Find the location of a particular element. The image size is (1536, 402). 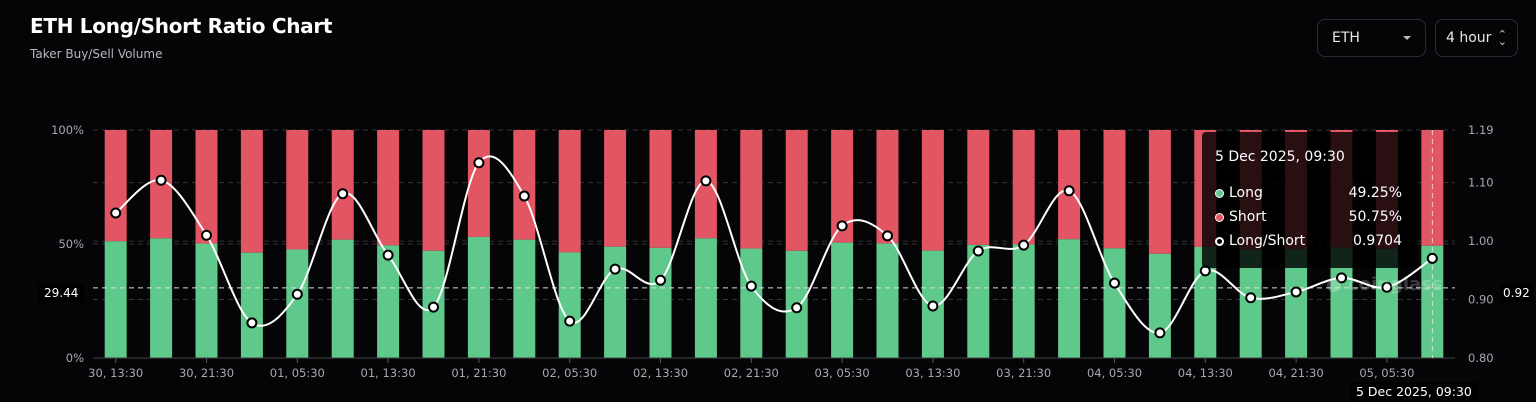

right-axis-tick: 1.00 is located at coordinates (1481, 241).